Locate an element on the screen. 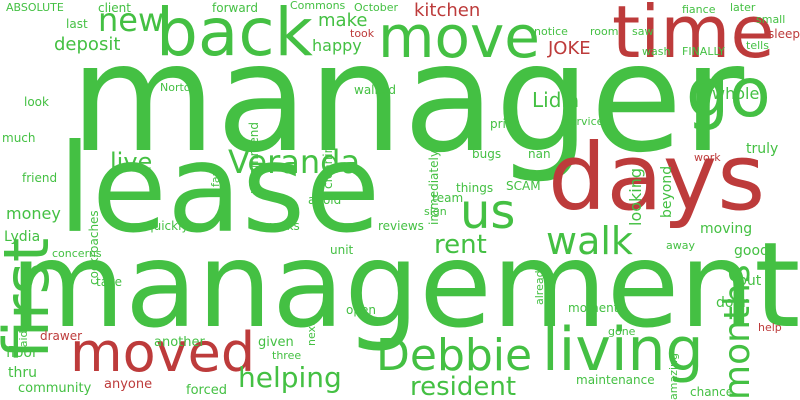  word-maintenance: maintenance is located at coordinates (615, 380).